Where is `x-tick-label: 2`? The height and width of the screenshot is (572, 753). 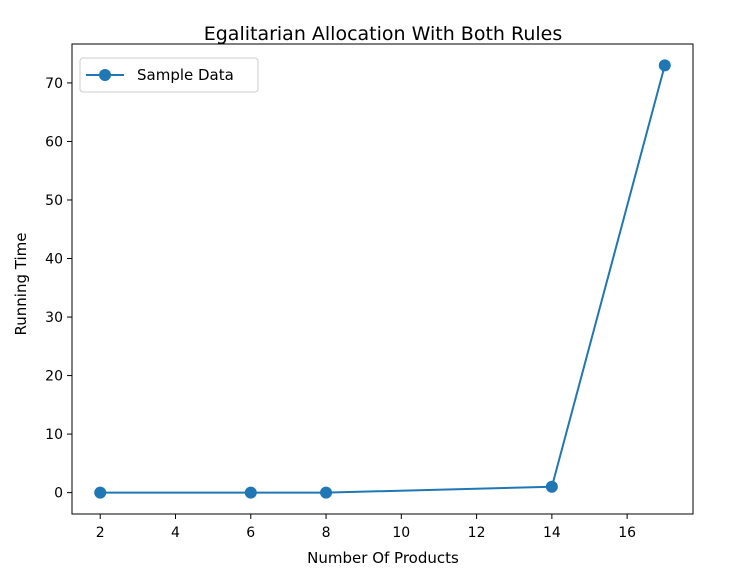 x-tick-label: 2 is located at coordinates (100, 533).